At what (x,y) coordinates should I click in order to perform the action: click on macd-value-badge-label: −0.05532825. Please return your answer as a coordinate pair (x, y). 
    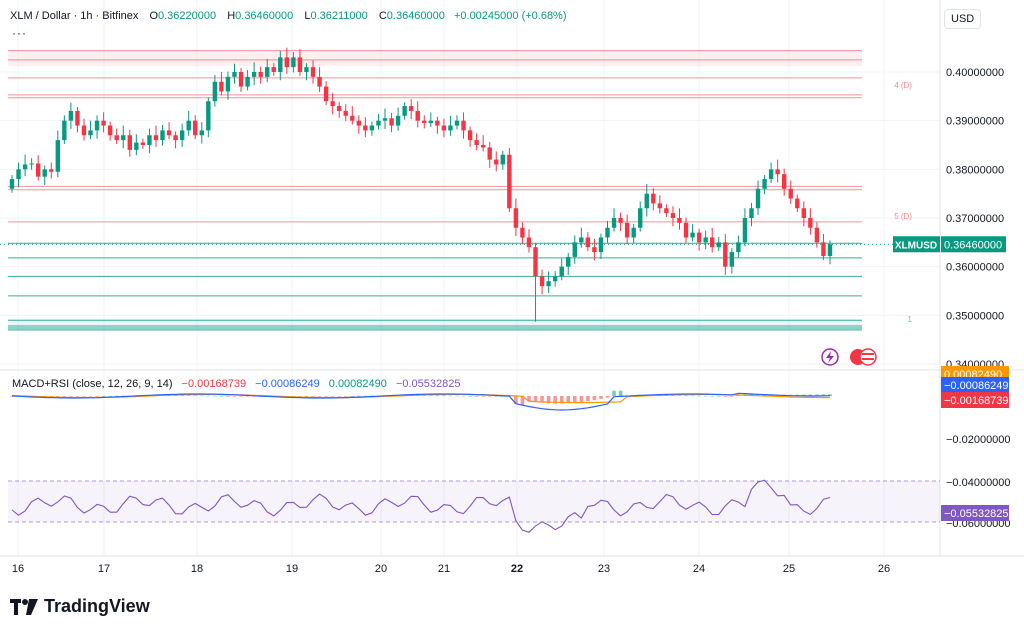
    Looking at the image, I should click on (976, 514).